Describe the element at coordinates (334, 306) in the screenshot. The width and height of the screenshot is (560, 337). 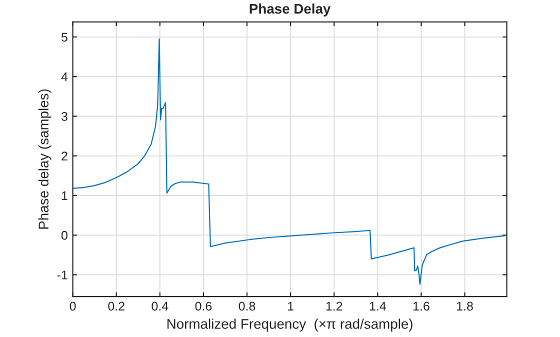
I see `x-tick-label: 1.2` at that location.